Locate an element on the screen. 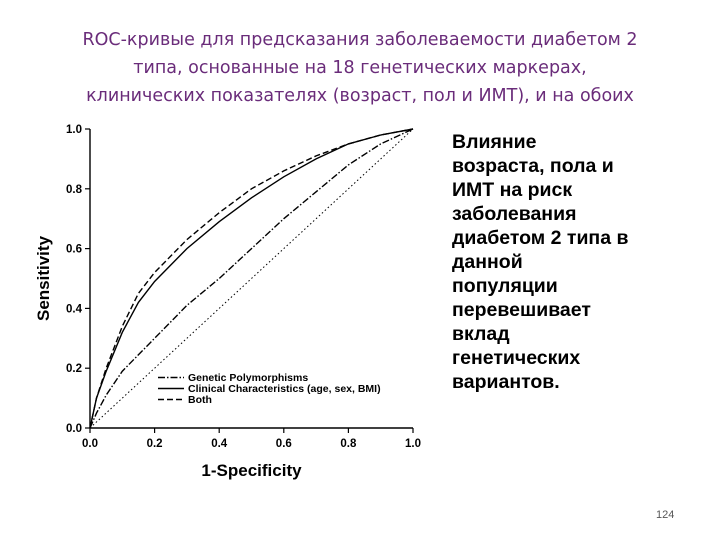 Image resolution: width=720 pixels, height=540 pixels. y-tick-label: 0.4 is located at coordinates (74, 309).